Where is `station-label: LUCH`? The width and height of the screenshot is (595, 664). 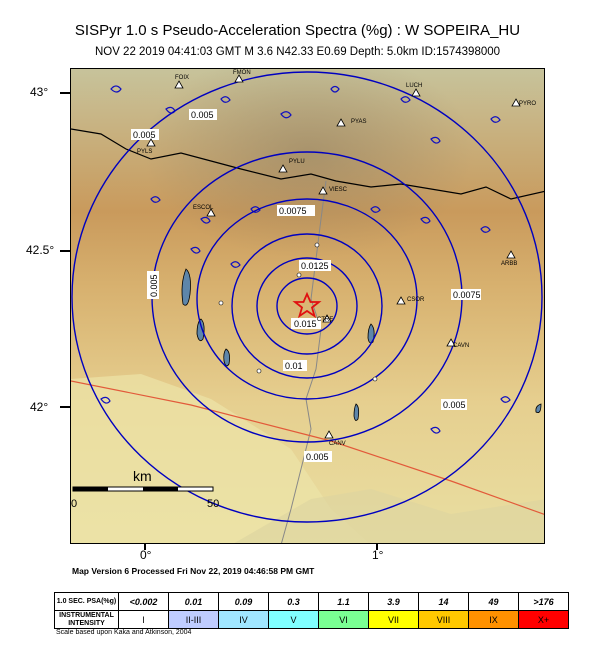 station-label: LUCH is located at coordinates (414, 86).